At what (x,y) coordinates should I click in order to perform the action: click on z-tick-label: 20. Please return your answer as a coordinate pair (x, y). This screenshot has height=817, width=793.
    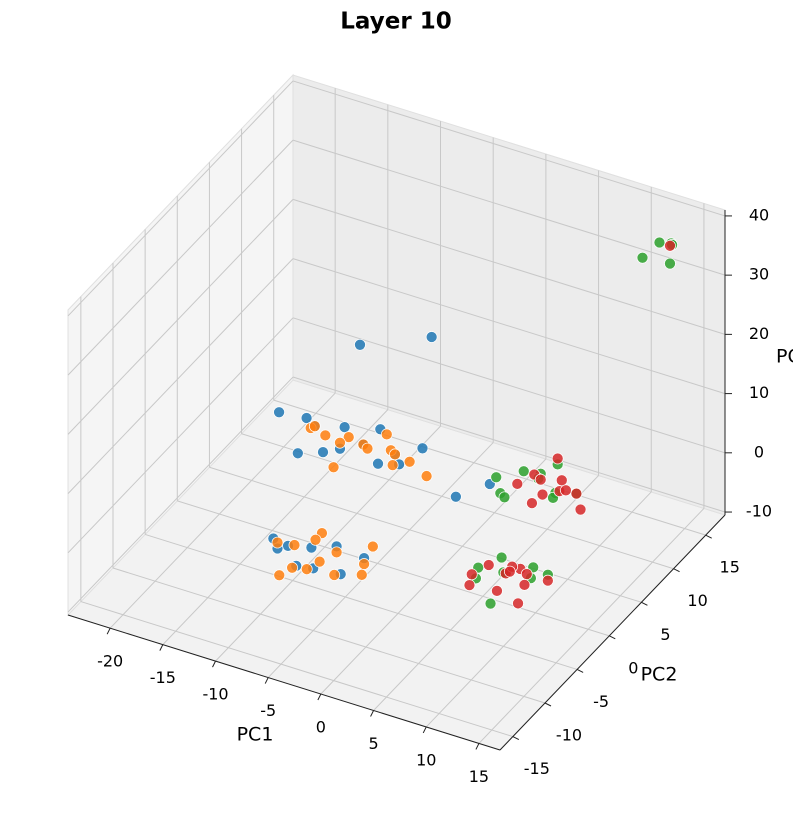
    Looking at the image, I should click on (759, 333).